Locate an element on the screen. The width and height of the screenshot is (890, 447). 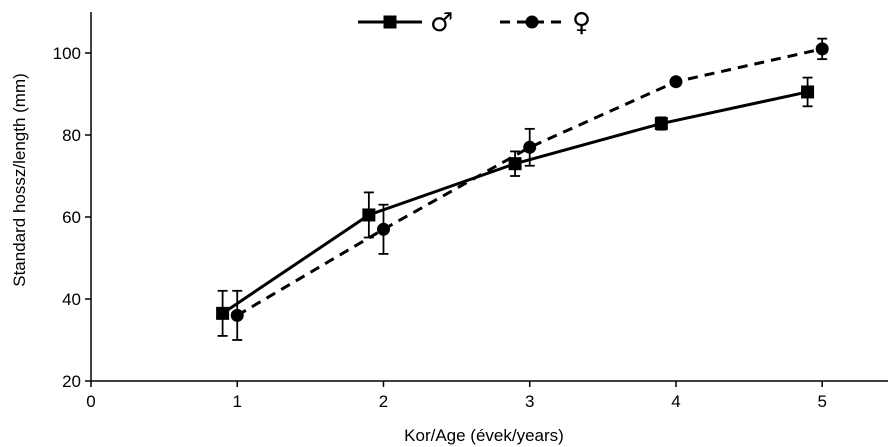
y-tick-label: 40 is located at coordinates (71, 299).